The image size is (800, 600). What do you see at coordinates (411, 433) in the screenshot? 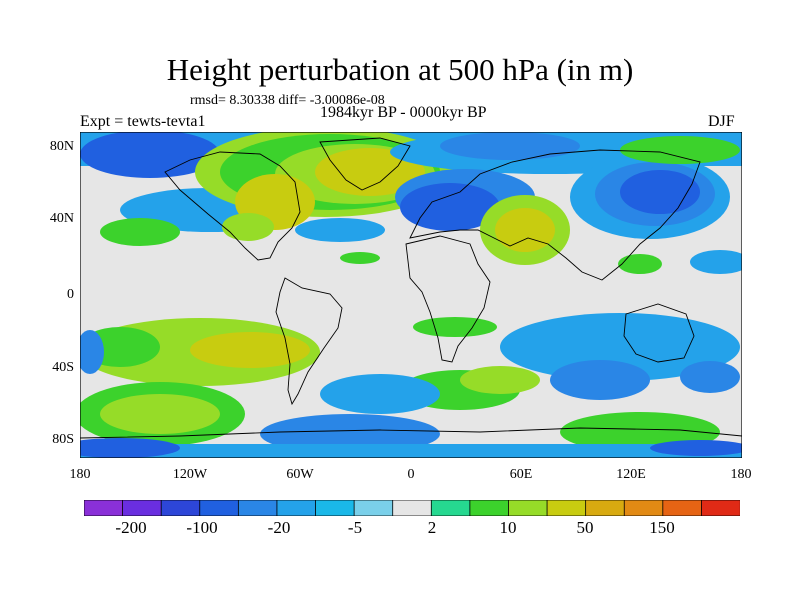
I see `coast-antarctica` at bounding box center [411, 433].